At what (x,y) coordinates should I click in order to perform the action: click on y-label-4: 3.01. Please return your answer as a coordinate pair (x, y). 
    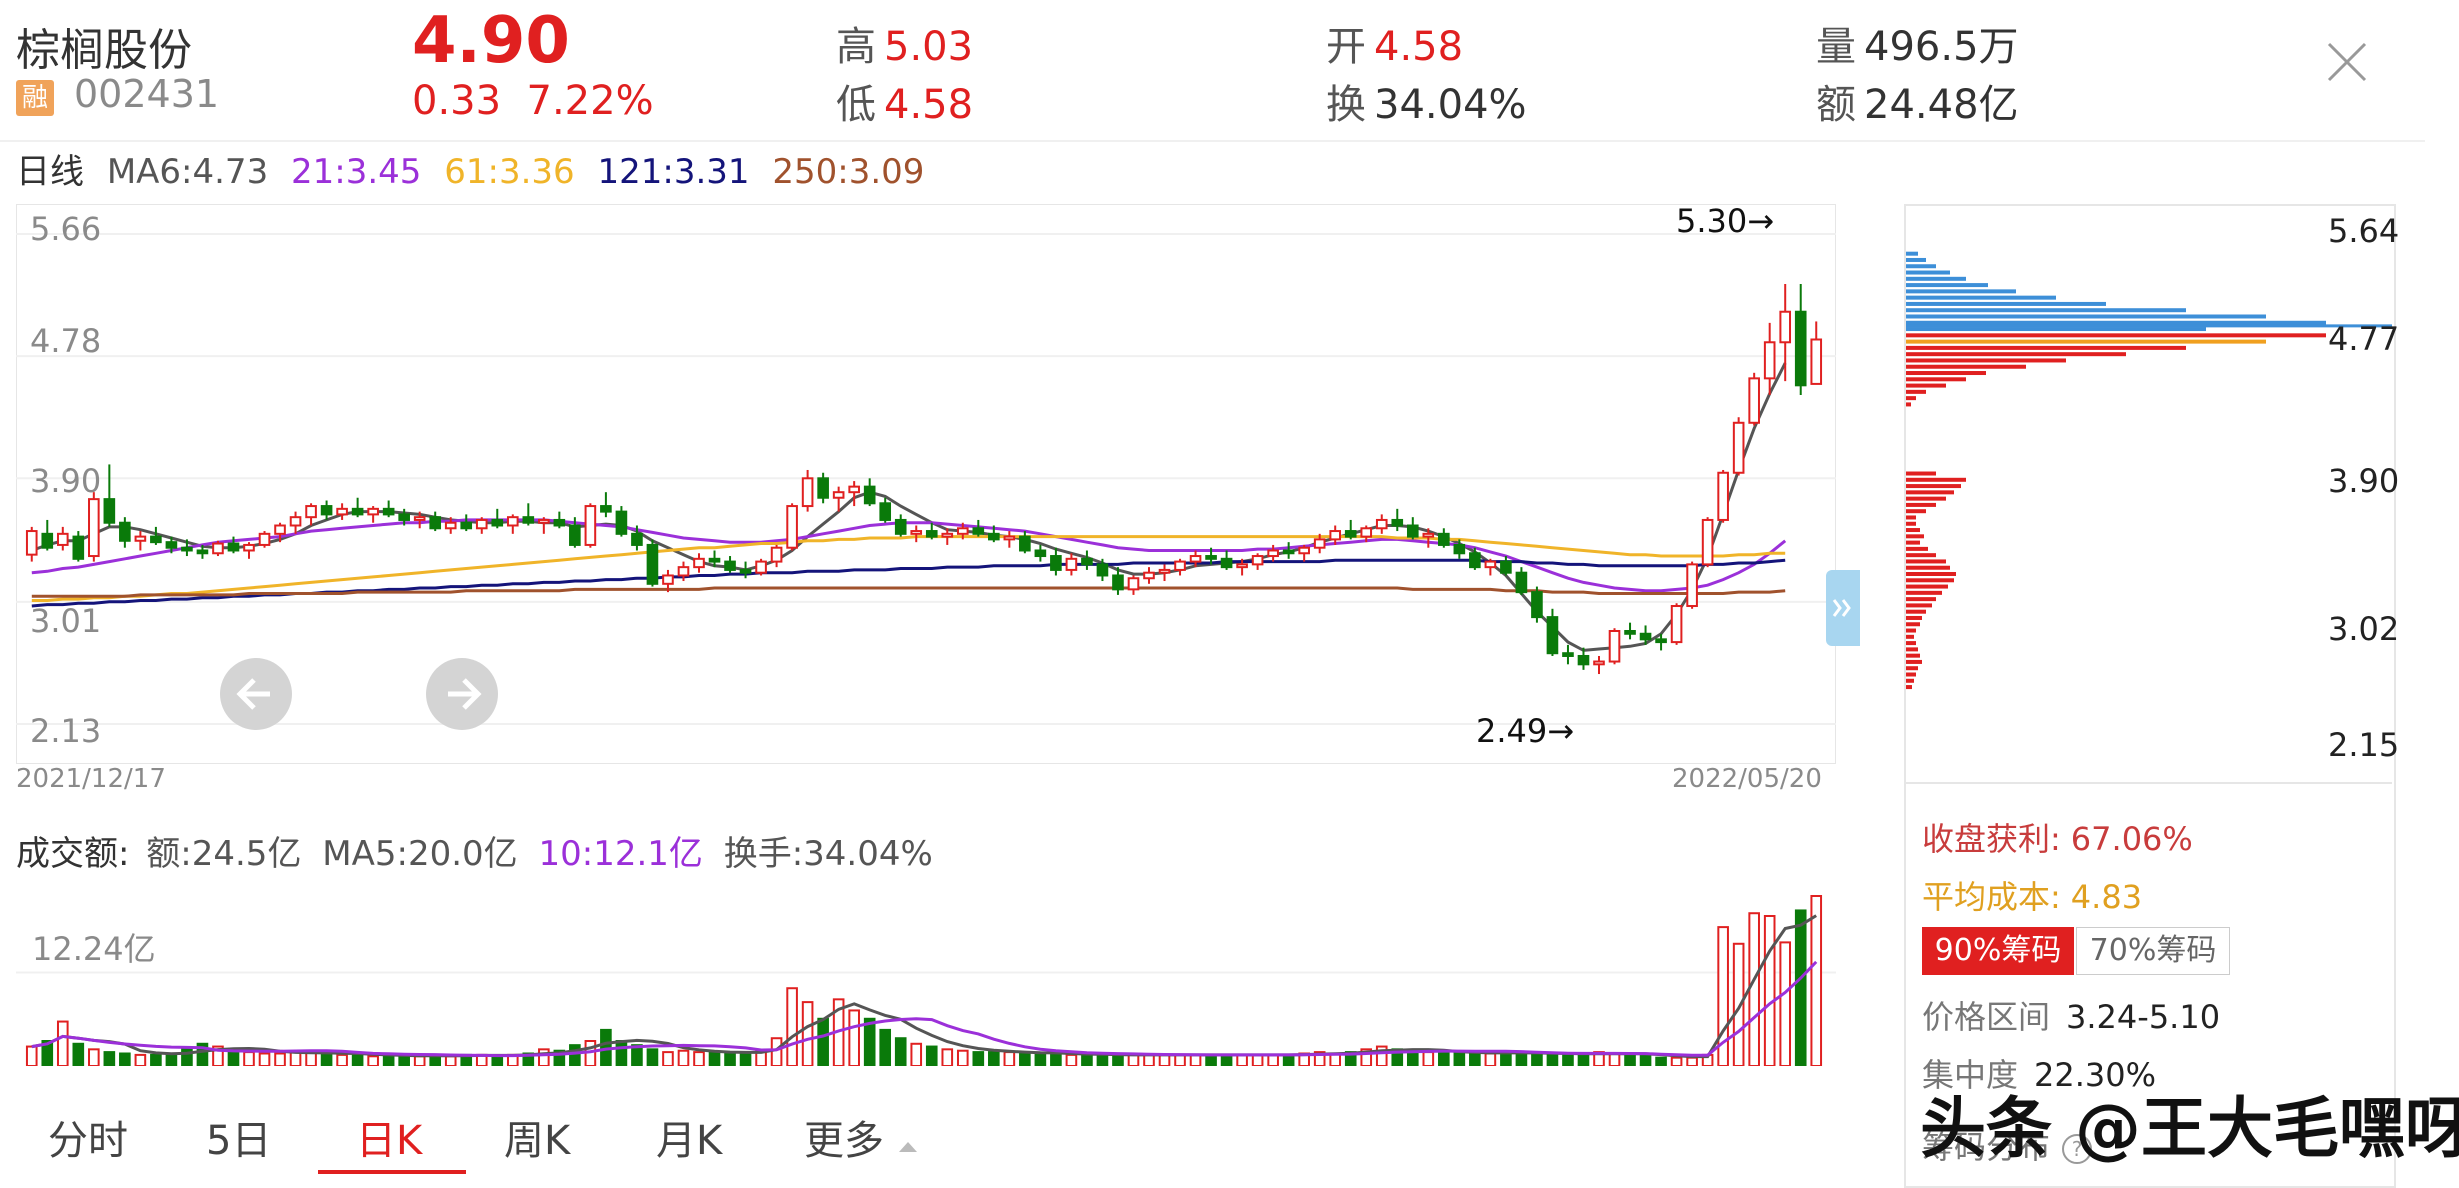
    Looking at the image, I should click on (66, 621).